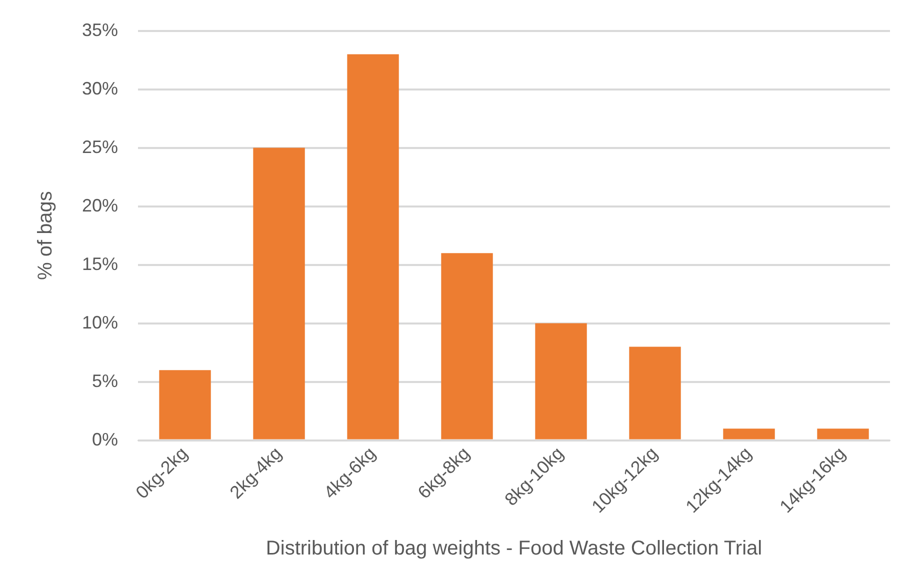 The height and width of the screenshot is (575, 910). I want to click on y-tick-label: 5%, so click(105, 380).